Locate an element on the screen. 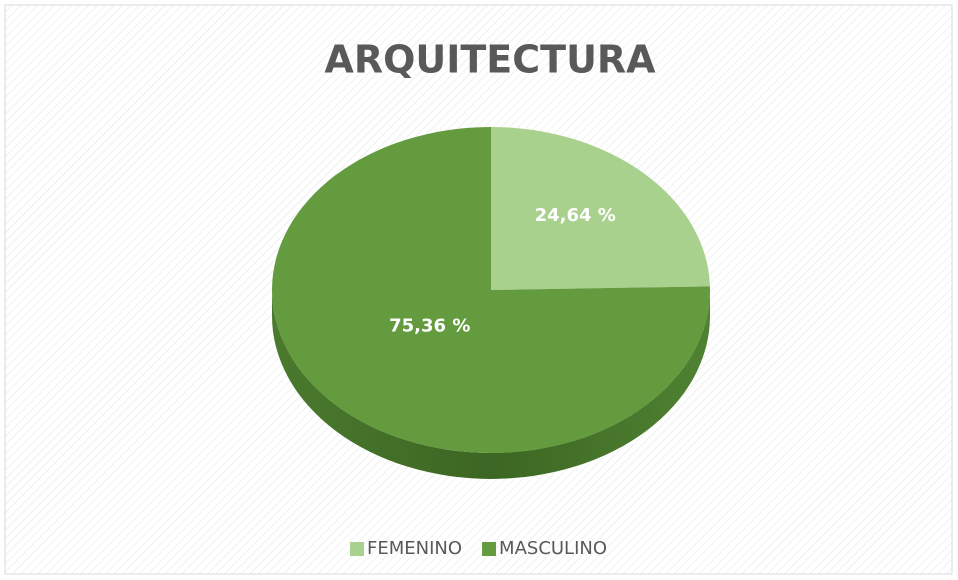 The width and height of the screenshot is (958, 580). chart-title: ARQUITECTURA is located at coordinates (490, 60).